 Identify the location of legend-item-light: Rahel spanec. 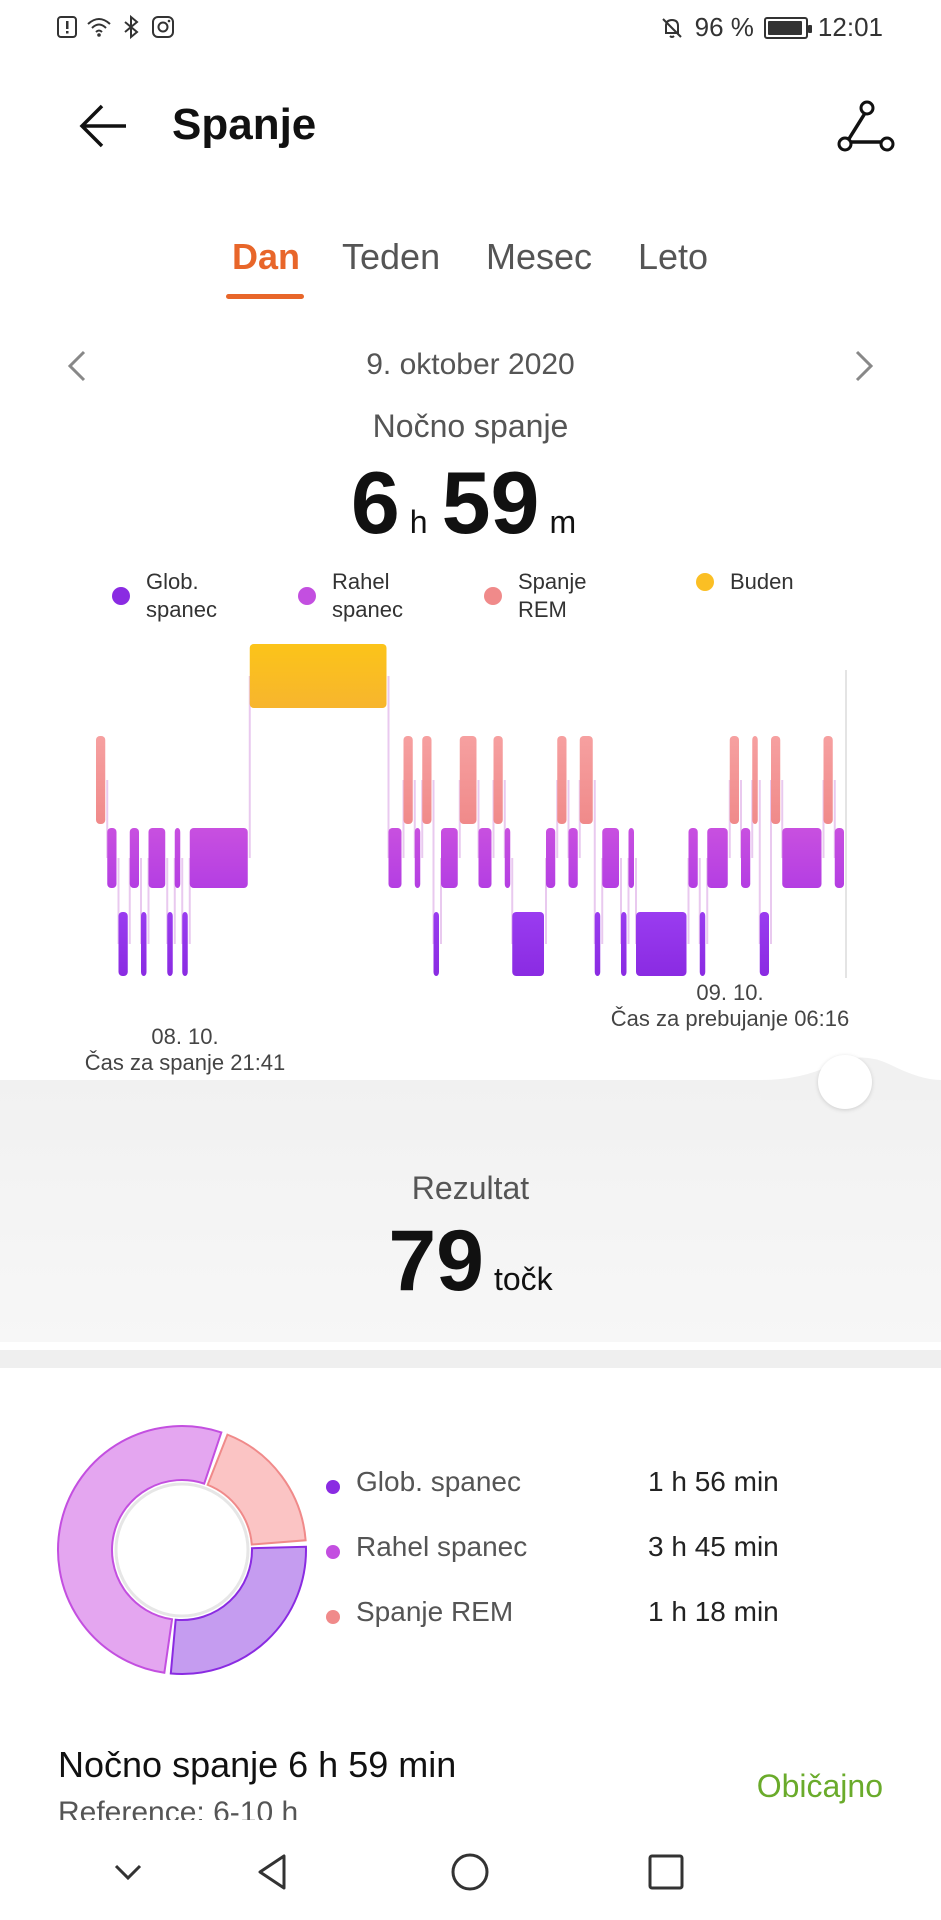
(370, 596).